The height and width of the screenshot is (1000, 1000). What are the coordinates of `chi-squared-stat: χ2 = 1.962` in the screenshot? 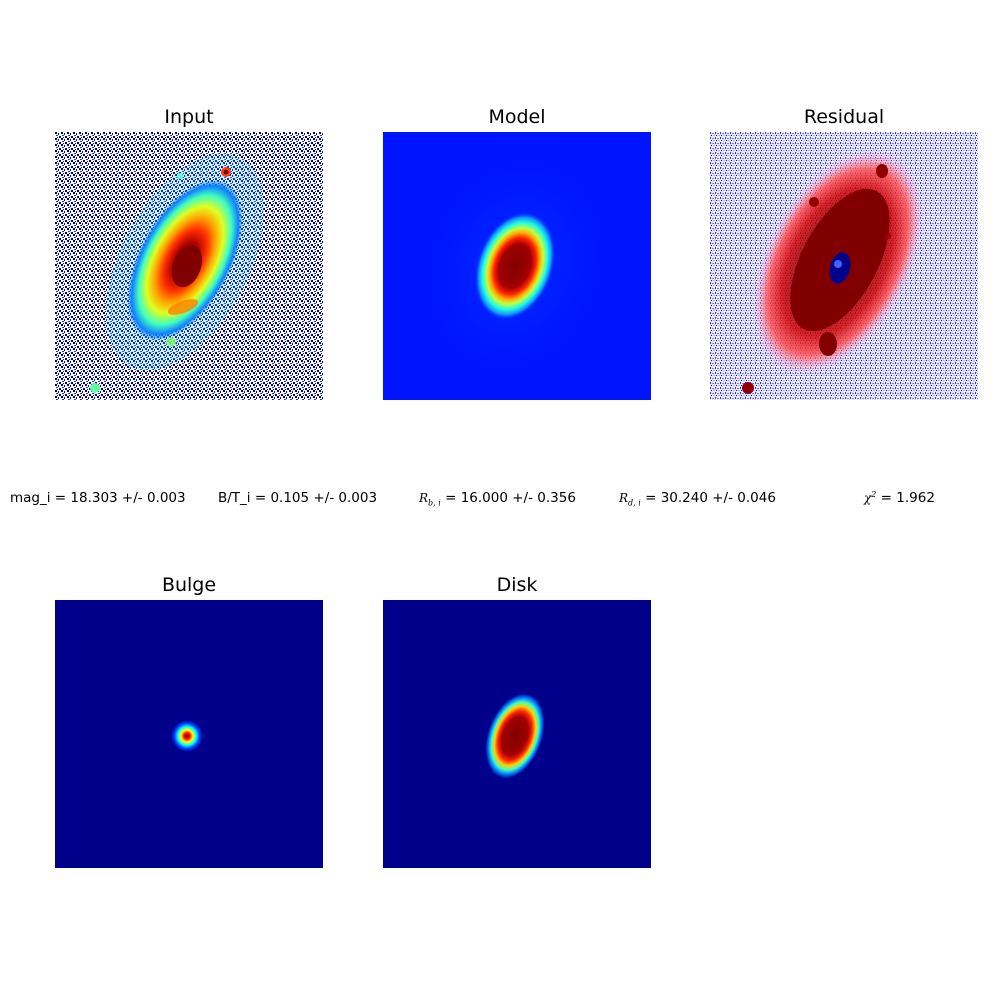 It's located at (899, 498).